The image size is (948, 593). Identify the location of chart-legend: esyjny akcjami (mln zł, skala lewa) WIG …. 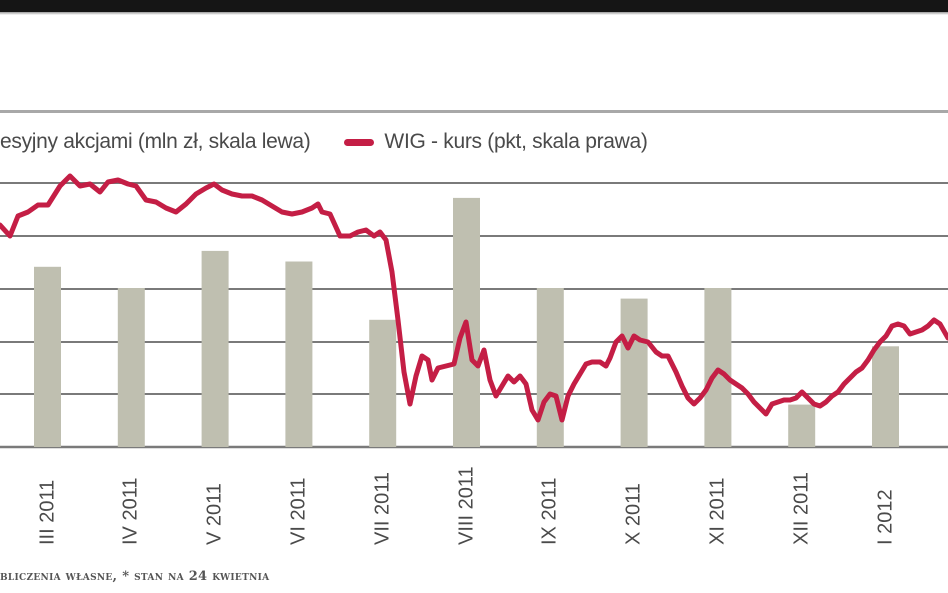
(324, 142).